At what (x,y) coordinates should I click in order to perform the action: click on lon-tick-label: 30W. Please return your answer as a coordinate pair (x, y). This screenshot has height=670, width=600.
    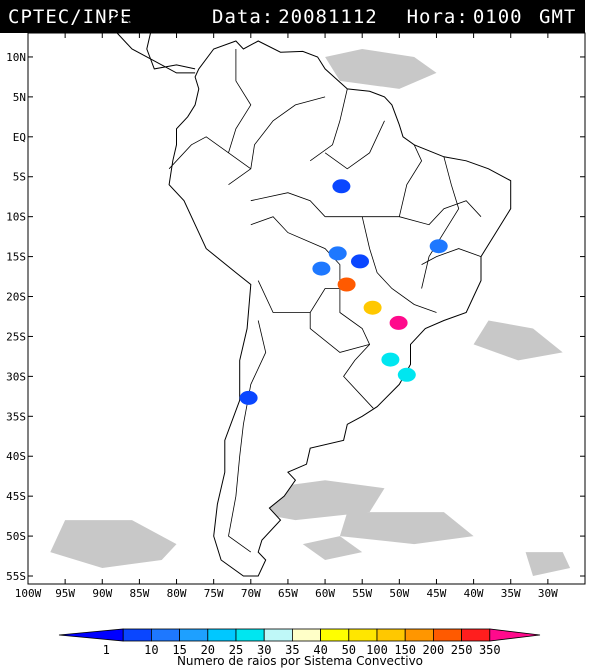
    Looking at the image, I should click on (548, 593).